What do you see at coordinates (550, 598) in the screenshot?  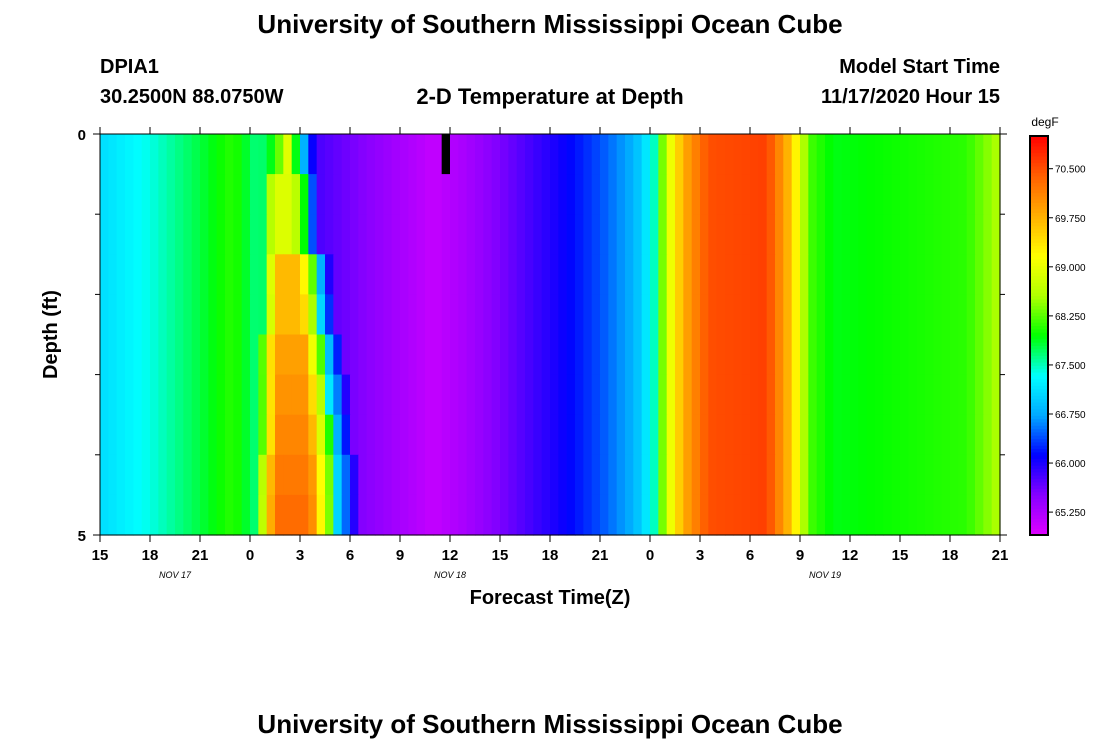 I see `x-axis-label: Forecast Time(Z)` at bounding box center [550, 598].